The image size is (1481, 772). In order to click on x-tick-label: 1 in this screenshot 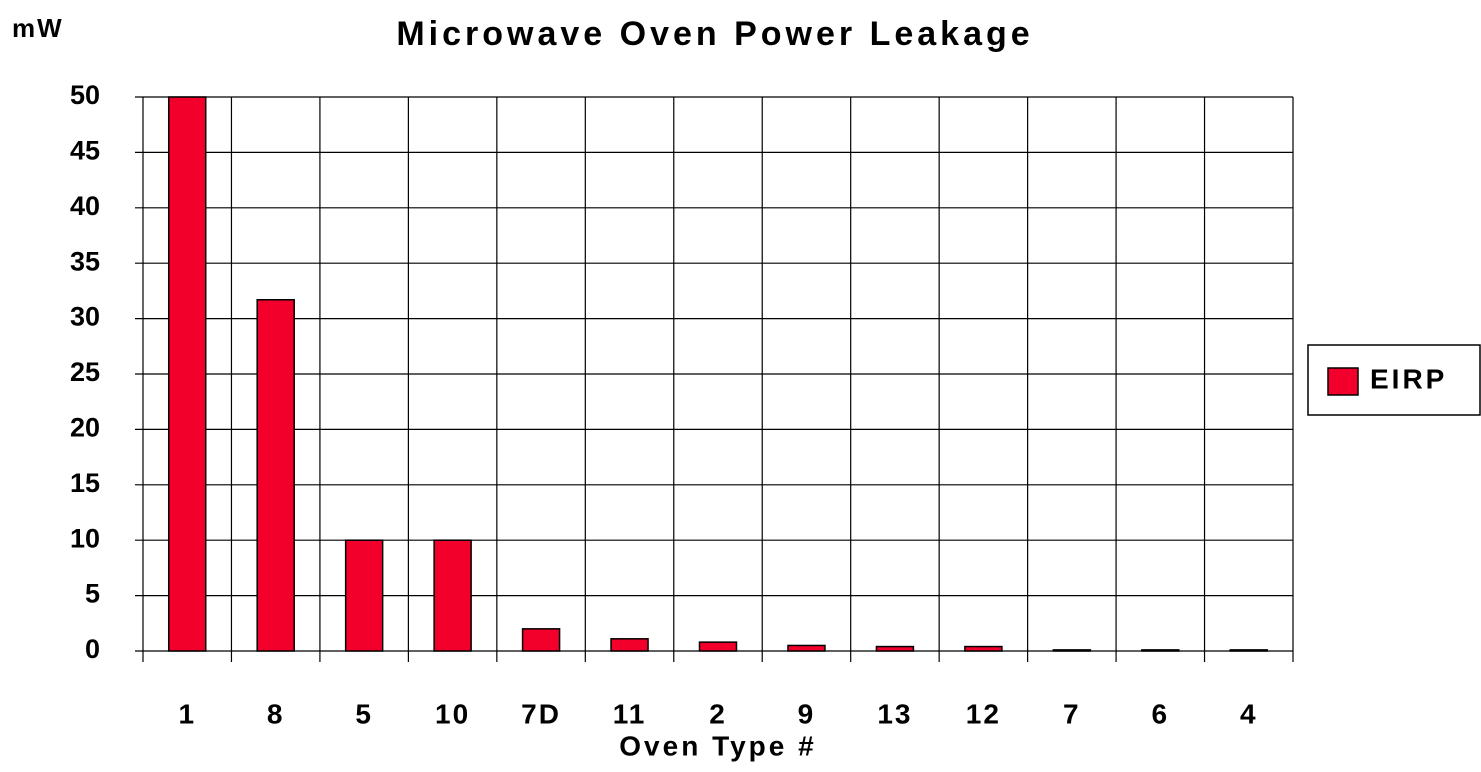, I will do `click(187, 713)`.